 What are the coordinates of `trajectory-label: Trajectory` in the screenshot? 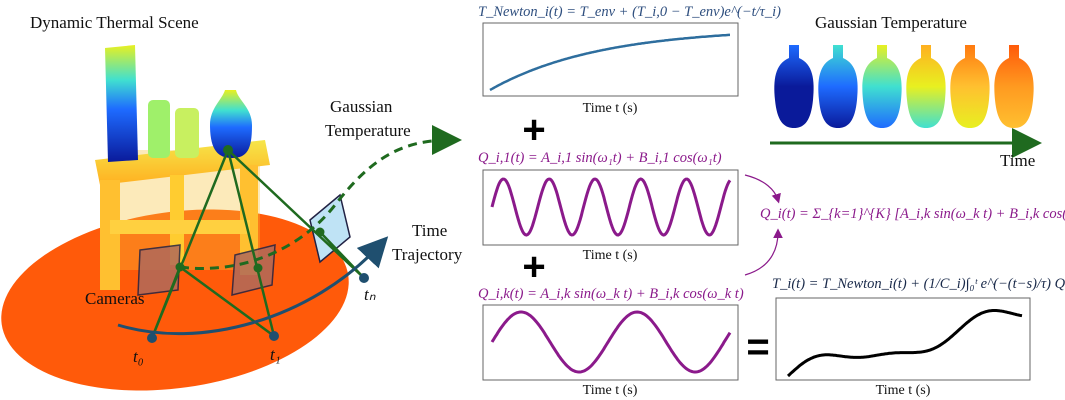 It's located at (427, 254).